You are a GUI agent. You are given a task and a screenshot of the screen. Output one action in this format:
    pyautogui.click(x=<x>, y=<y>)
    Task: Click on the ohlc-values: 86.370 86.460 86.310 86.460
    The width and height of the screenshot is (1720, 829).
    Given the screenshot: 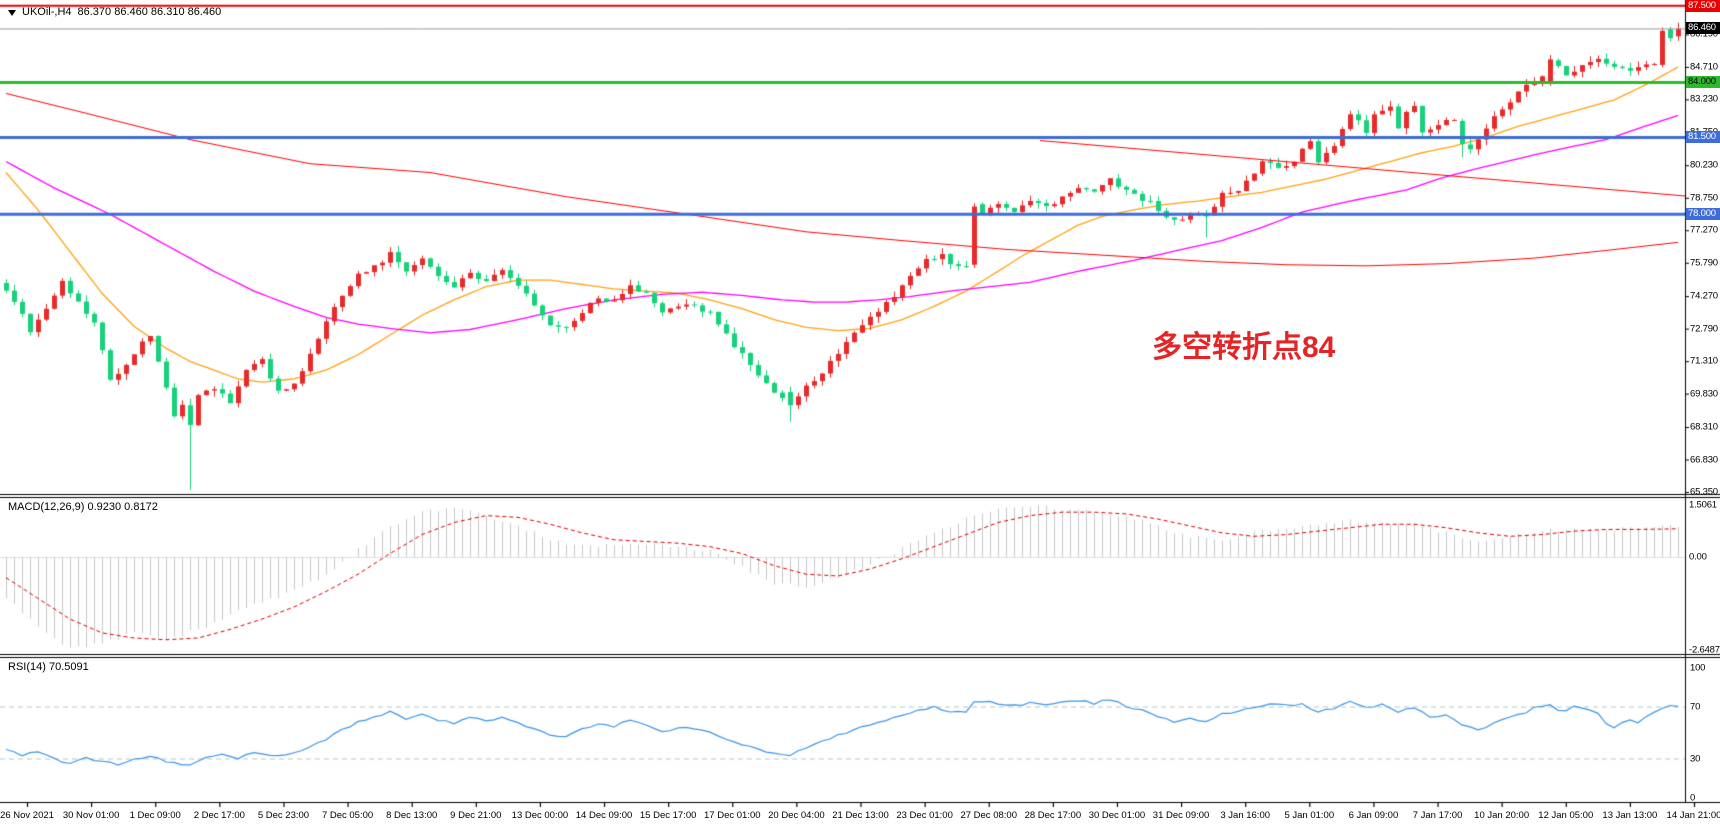 What is the action you would take?
    pyautogui.click(x=149, y=12)
    